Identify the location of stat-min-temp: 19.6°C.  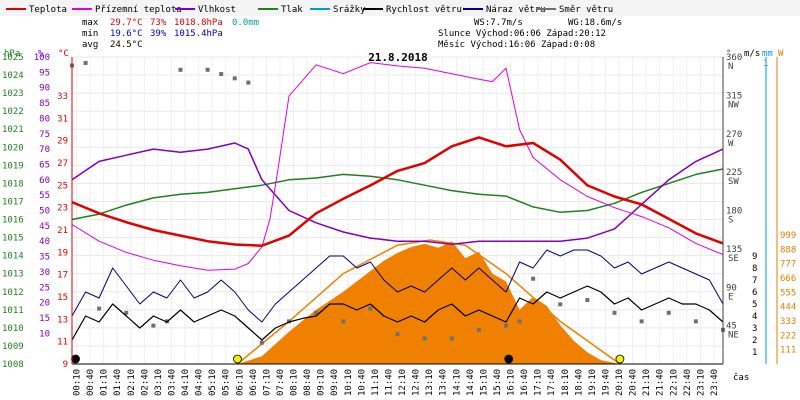
(126, 34).